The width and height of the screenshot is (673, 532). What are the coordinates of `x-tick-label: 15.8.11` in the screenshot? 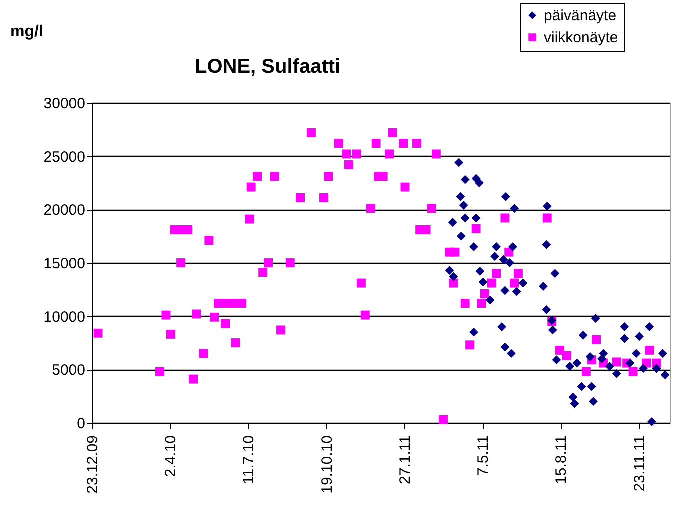 It's located at (561, 460).